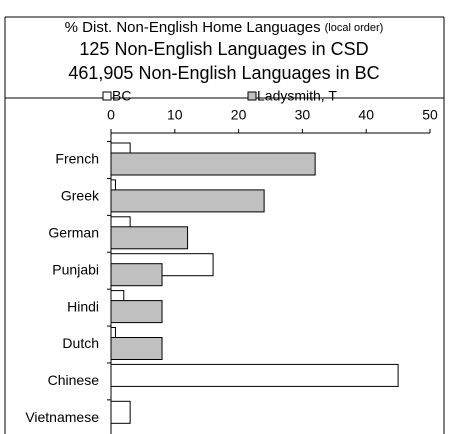 The width and height of the screenshot is (449, 434). Describe the element at coordinates (297, 96) in the screenshot. I see `legend-label: Ladysmith, T` at that location.